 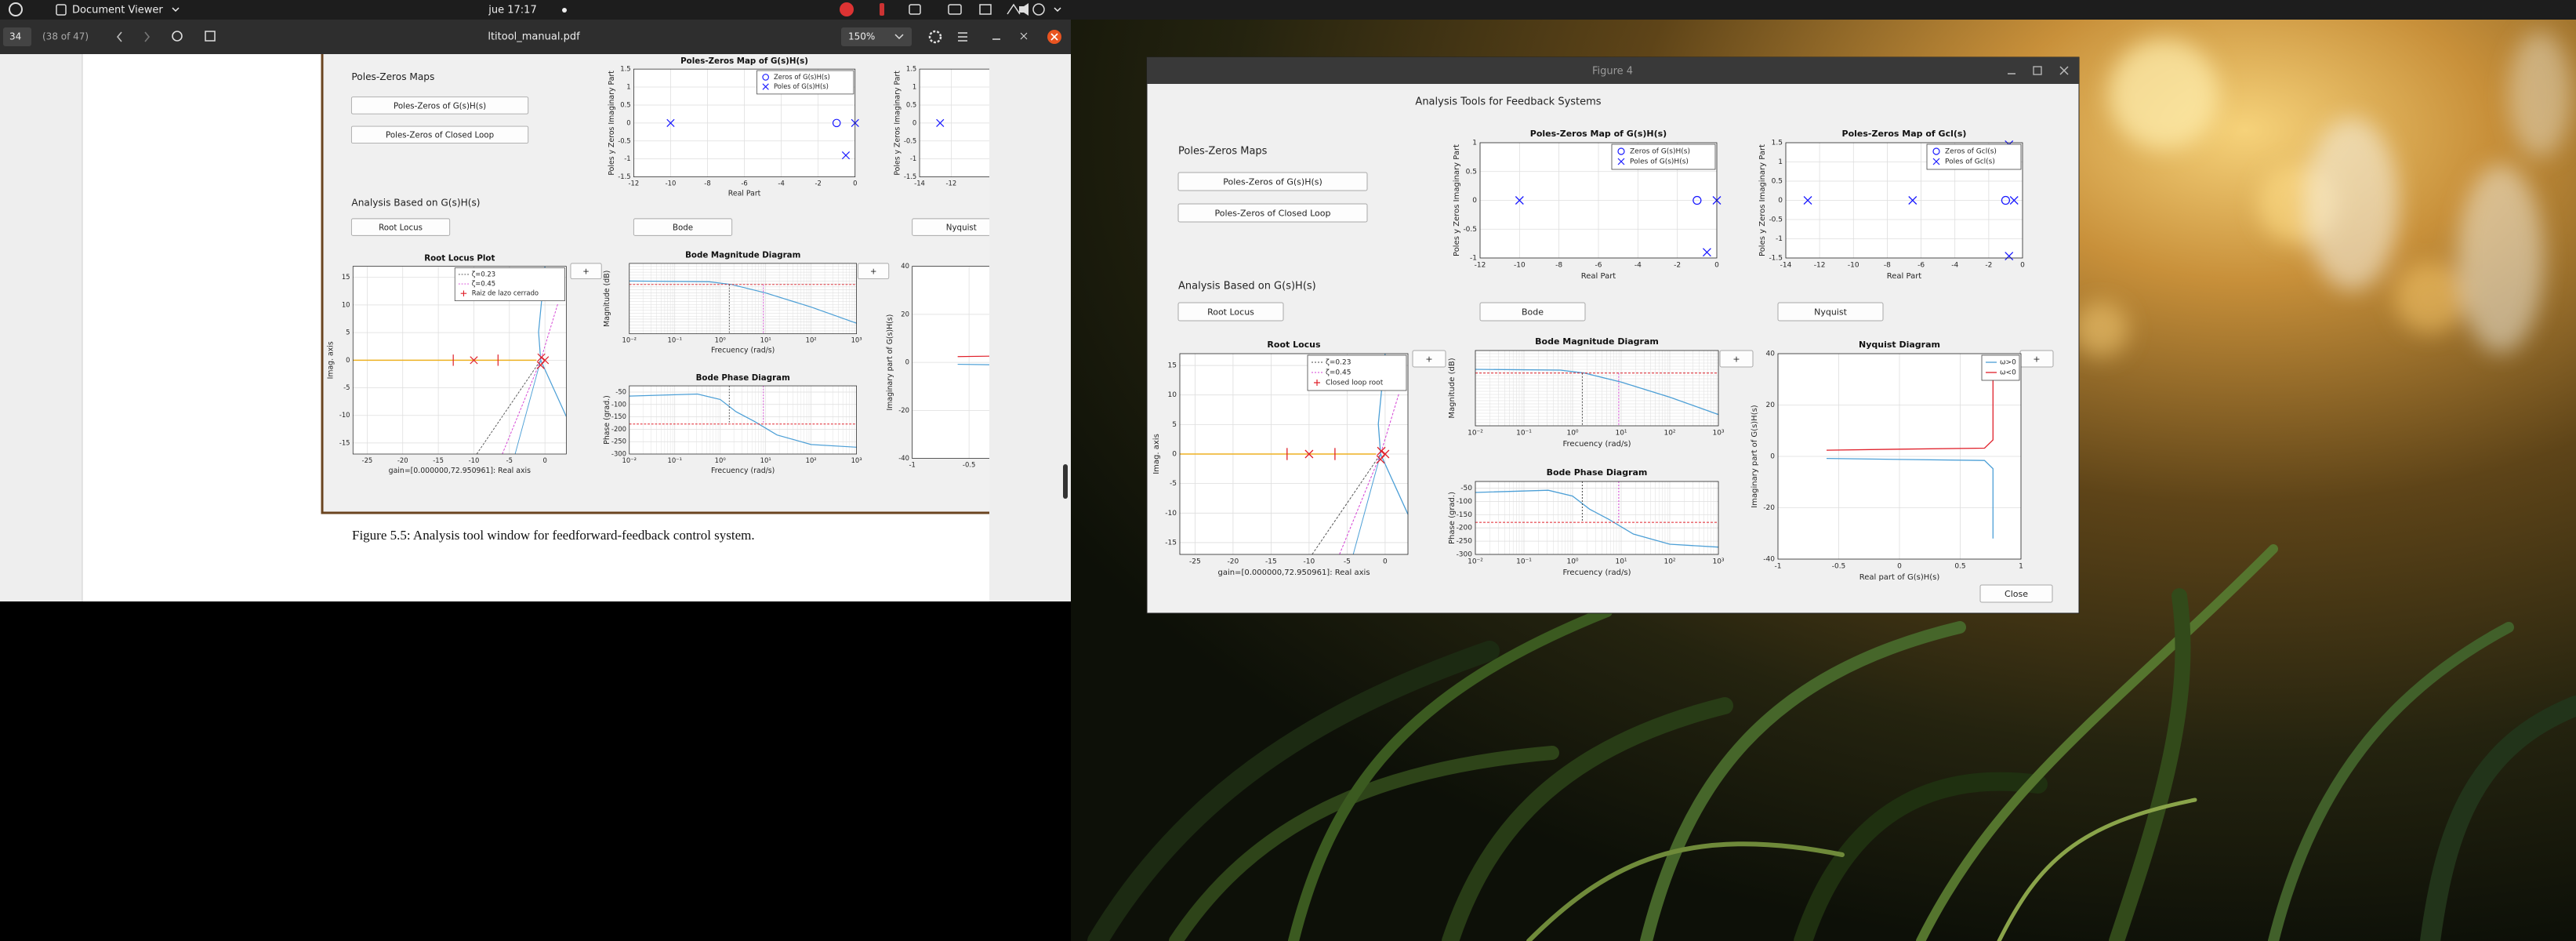 What do you see at coordinates (618, 416) in the screenshot?
I see `y-tick-label: -150` at bounding box center [618, 416].